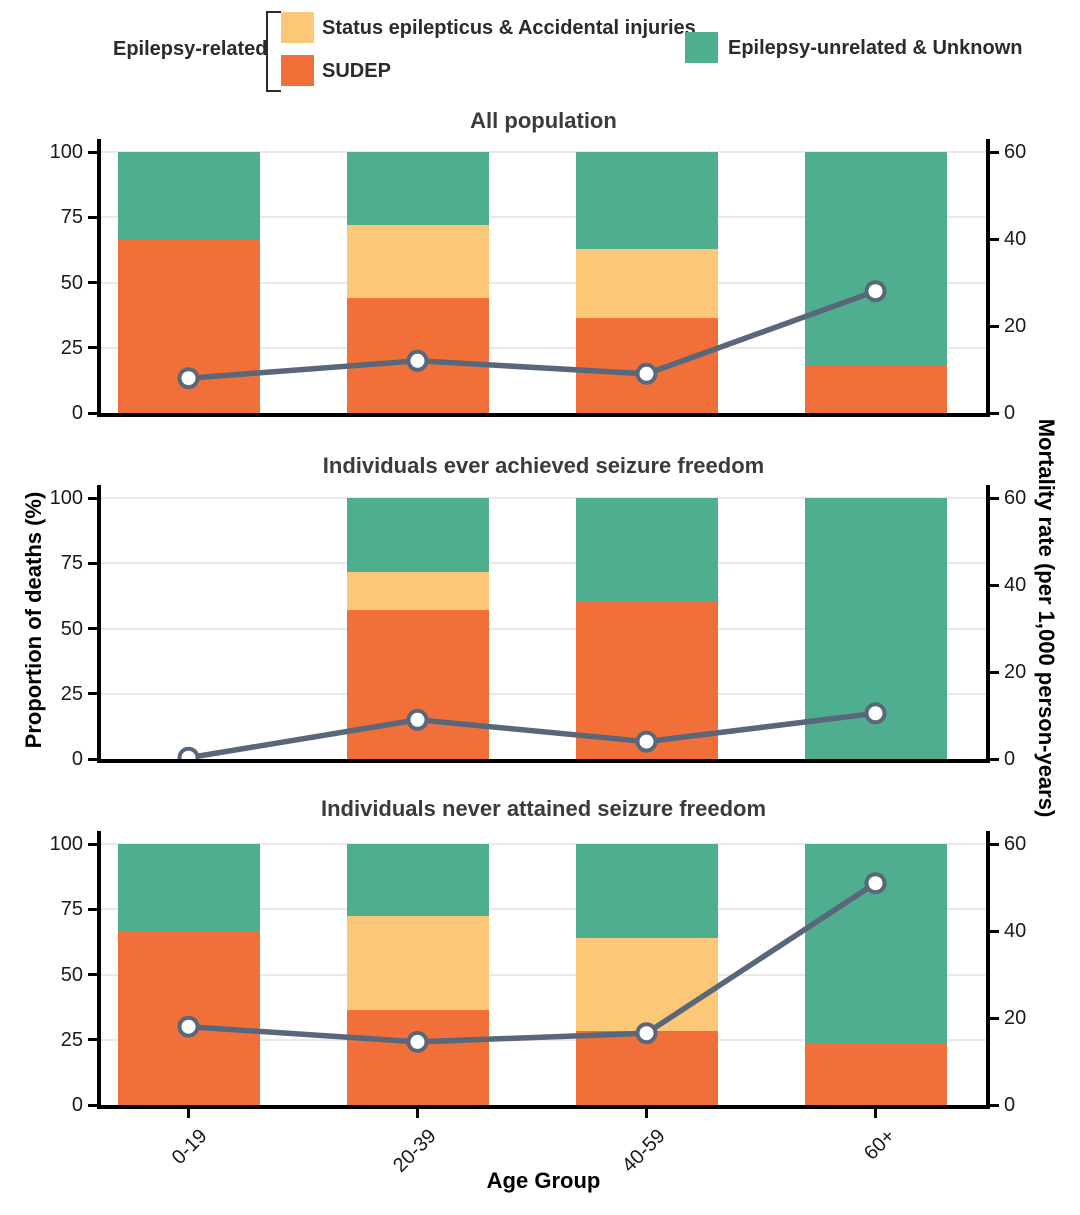 The width and height of the screenshot is (1080, 1215). What do you see at coordinates (33, 620) in the screenshot?
I see `y-axis-left-title: Proportion of deaths (%)` at bounding box center [33, 620].